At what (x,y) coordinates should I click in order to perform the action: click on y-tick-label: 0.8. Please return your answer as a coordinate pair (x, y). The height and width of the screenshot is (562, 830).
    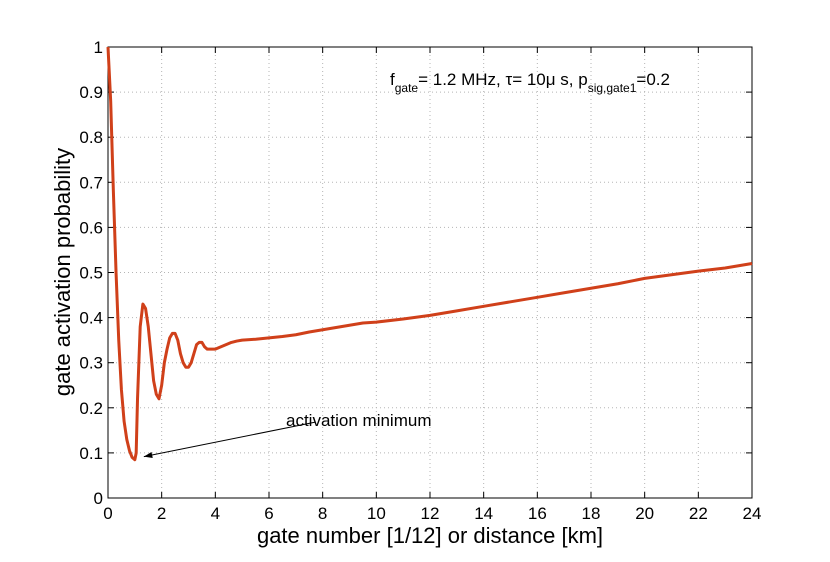
    Looking at the image, I should click on (91, 137).